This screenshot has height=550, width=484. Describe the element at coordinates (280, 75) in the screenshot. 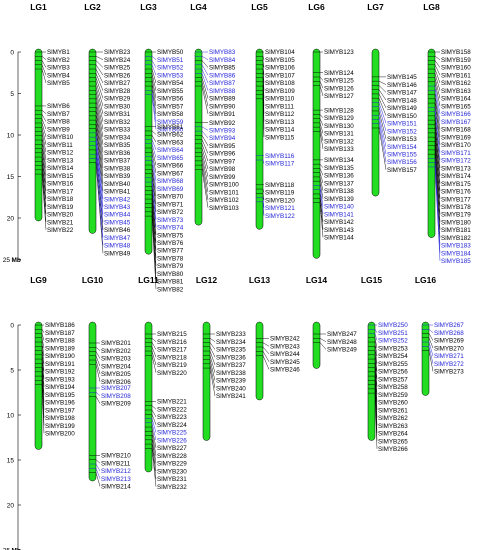

I see `gene-label: SlMYB107` at that location.